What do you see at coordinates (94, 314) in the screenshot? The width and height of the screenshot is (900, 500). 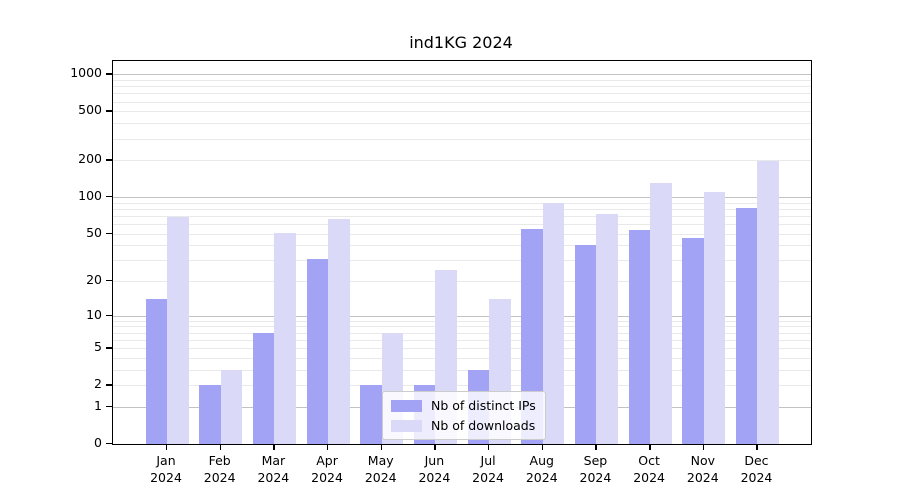 I see `y-tick-label: 10` at bounding box center [94, 314].